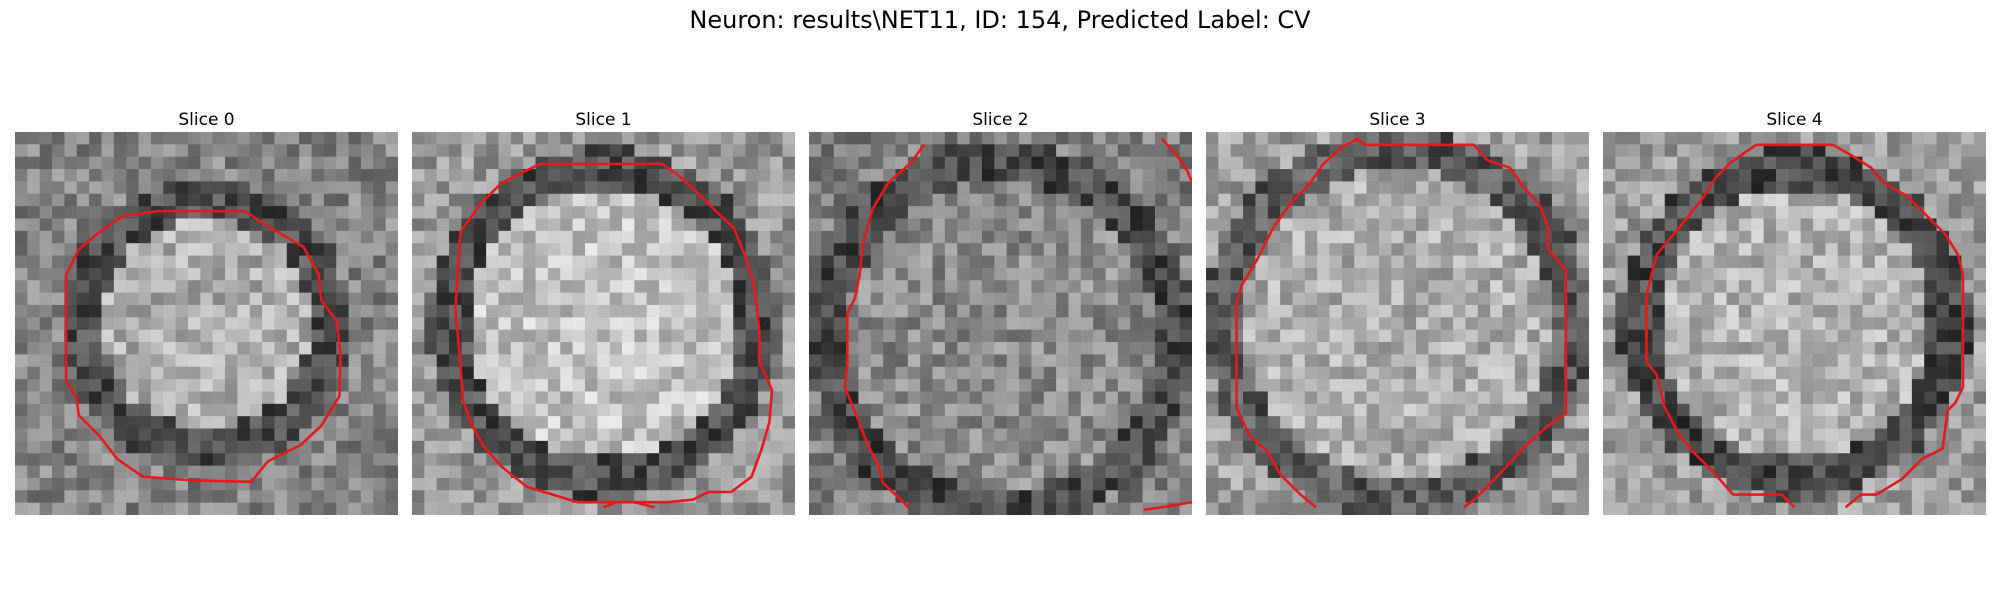 The width and height of the screenshot is (2000, 600). I want to click on slice-title-4: Slice 4, so click(1794, 120).